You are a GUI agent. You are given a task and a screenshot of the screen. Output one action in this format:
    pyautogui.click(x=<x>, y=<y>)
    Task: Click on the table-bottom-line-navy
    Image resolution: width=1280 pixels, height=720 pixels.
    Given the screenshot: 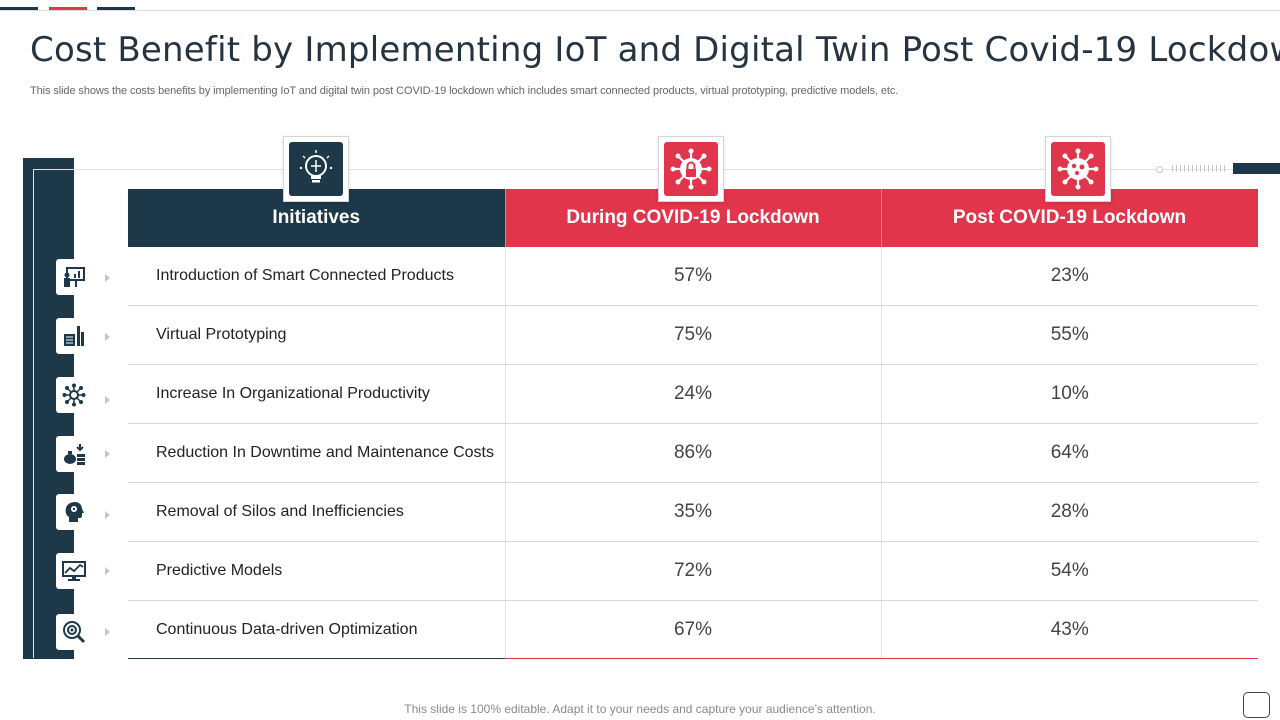 What is the action you would take?
    pyautogui.click(x=316, y=658)
    